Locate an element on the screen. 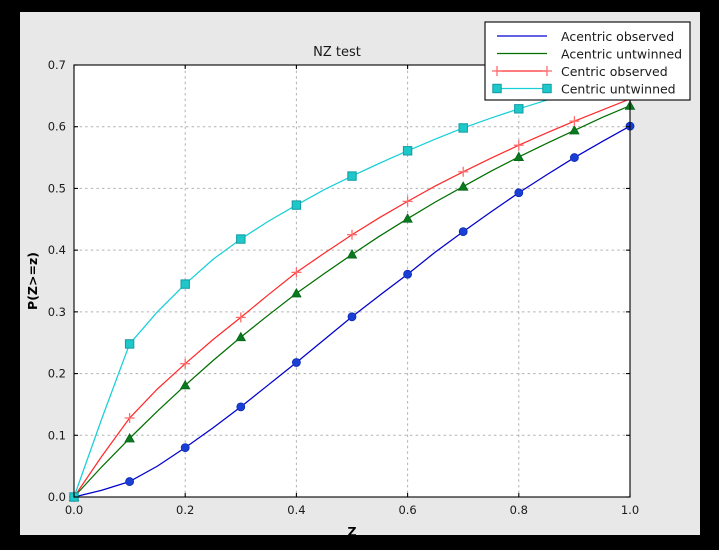 This screenshot has width=719, height=550. legend-entry-0: Acentric observed is located at coordinates (585, 36).